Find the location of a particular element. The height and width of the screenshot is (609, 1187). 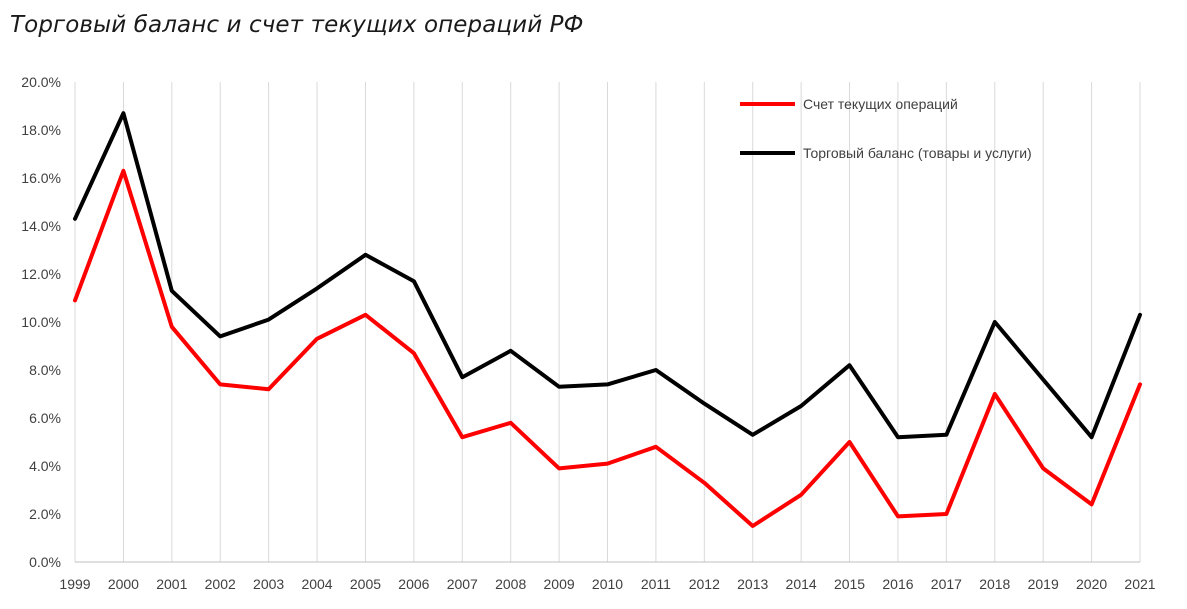

x-tick-label: 2002 is located at coordinates (220, 584).